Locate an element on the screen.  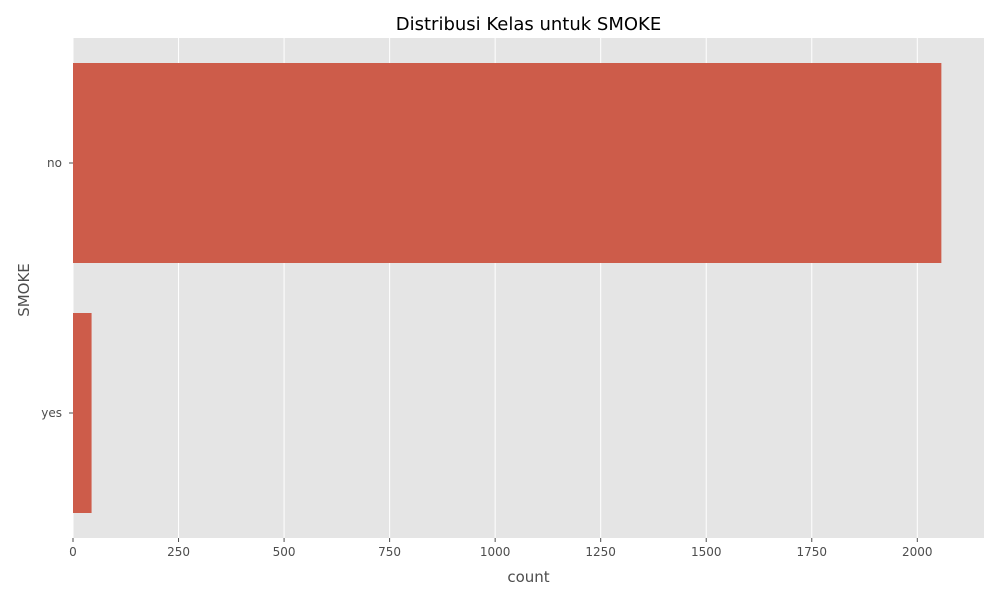
x-tick-label: 1250 is located at coordinates (600, 552).